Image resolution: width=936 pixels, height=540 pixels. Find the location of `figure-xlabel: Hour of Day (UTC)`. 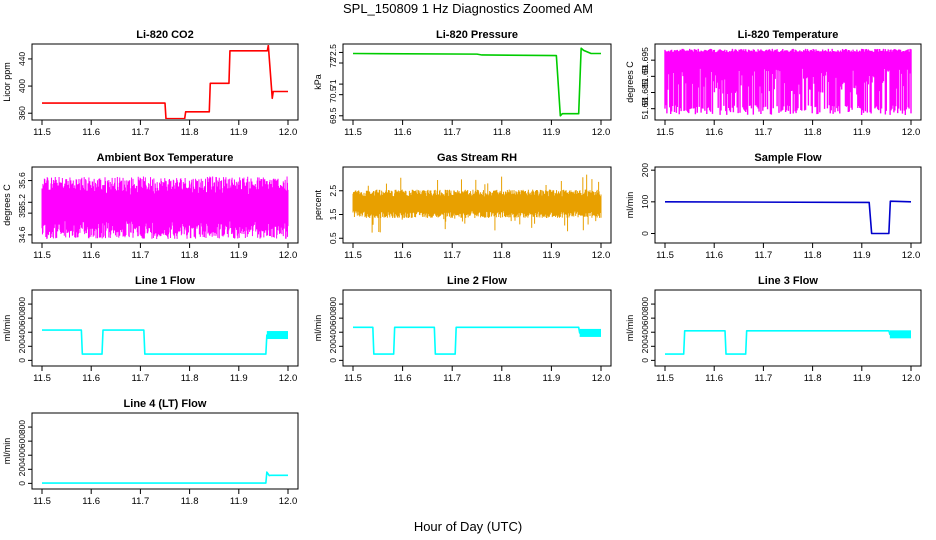

figure-xlabel: Hour of Day (UTC) is located at coordinates (468, 526).